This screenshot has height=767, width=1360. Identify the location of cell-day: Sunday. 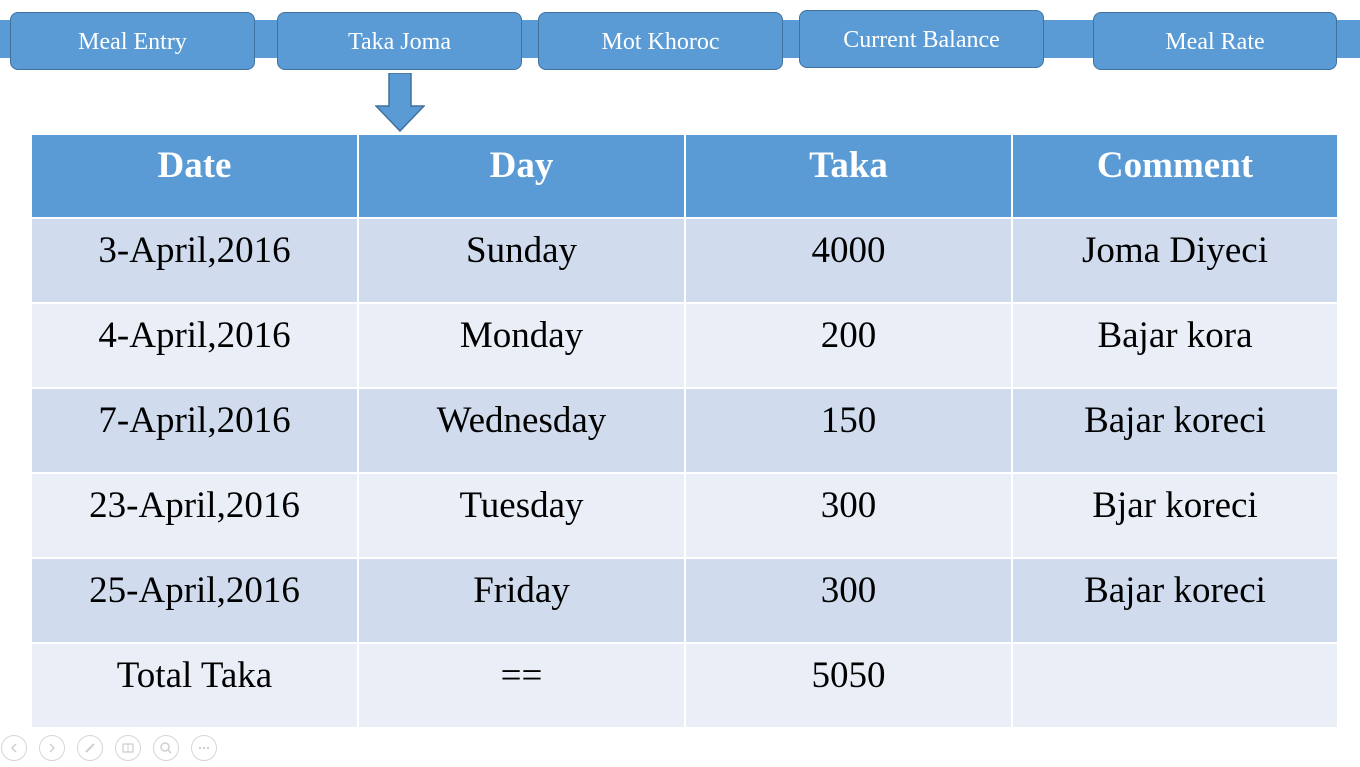
(521, 260).